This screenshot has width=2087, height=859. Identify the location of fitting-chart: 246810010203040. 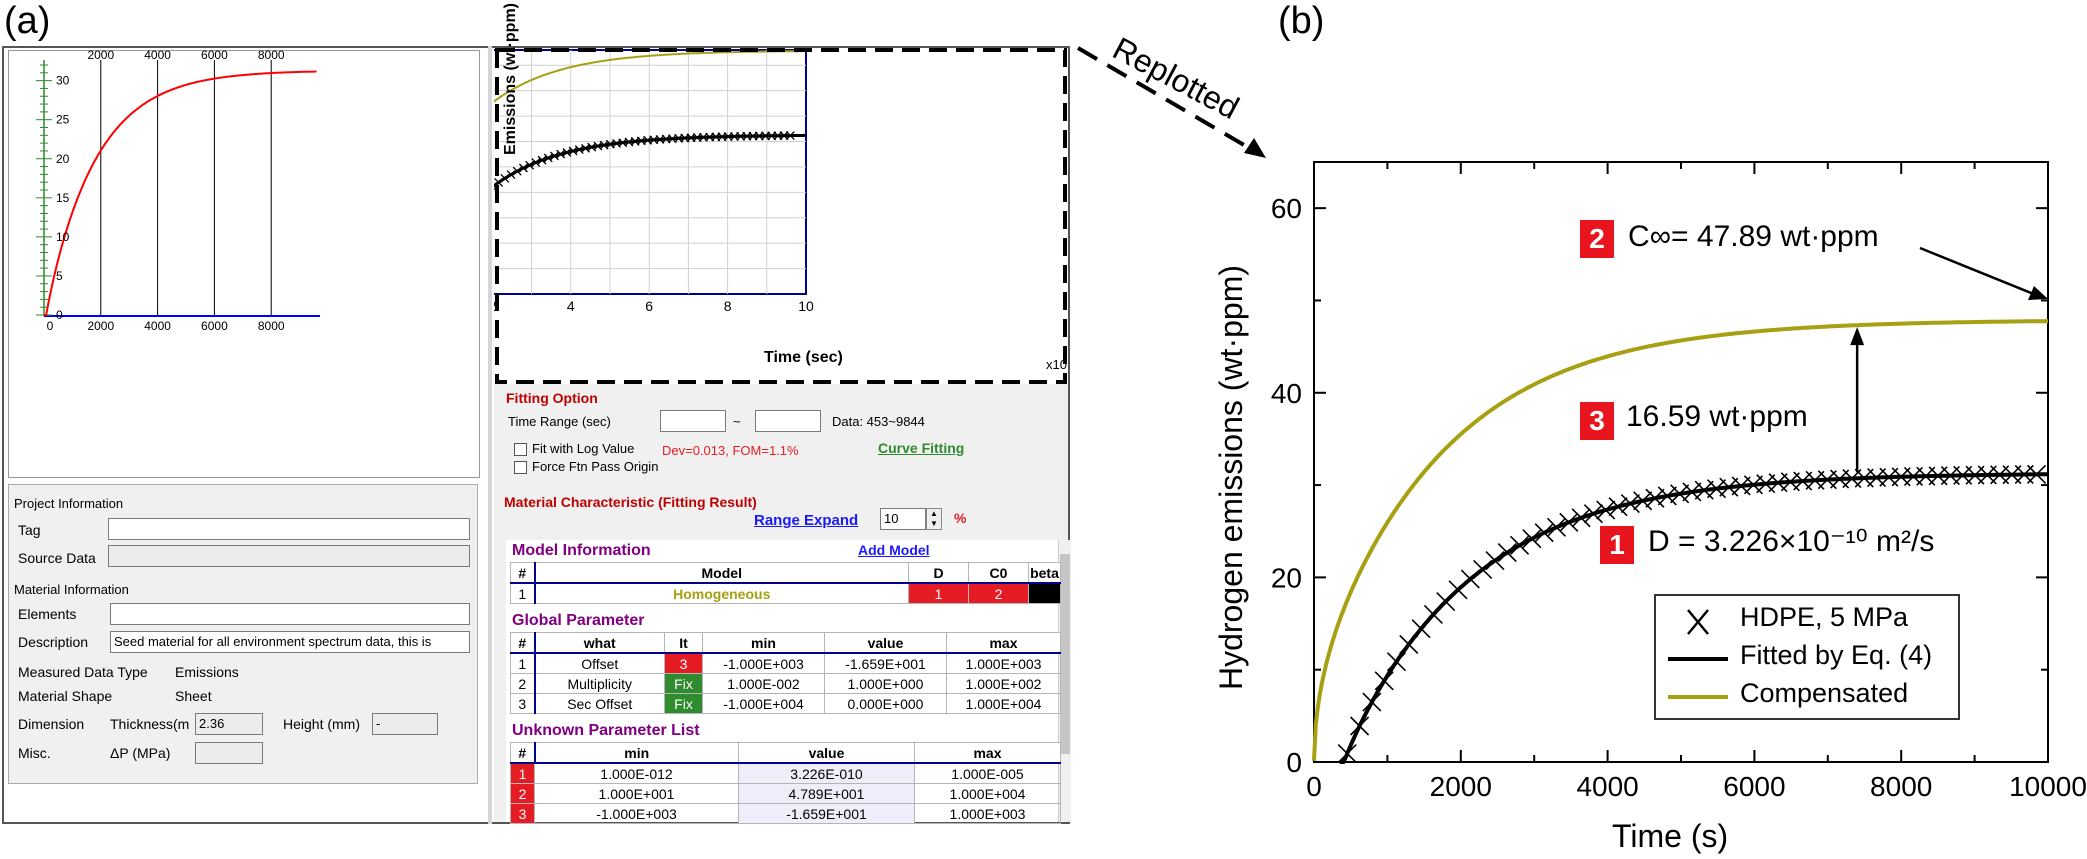
(780, 216).